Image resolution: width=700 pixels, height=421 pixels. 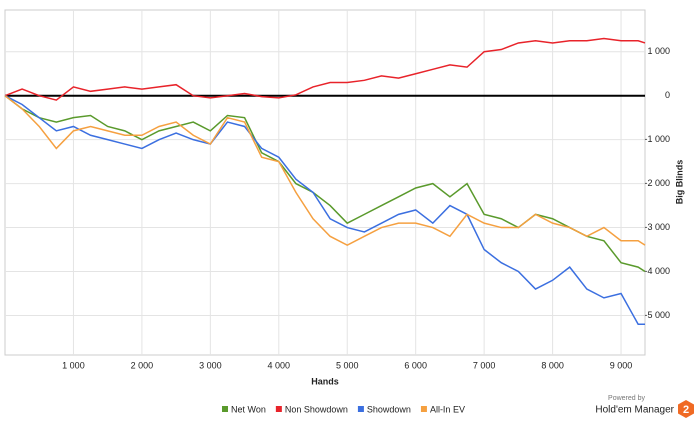 I want to click on y-tick-label: -5 000, so click(x=657, y=315).